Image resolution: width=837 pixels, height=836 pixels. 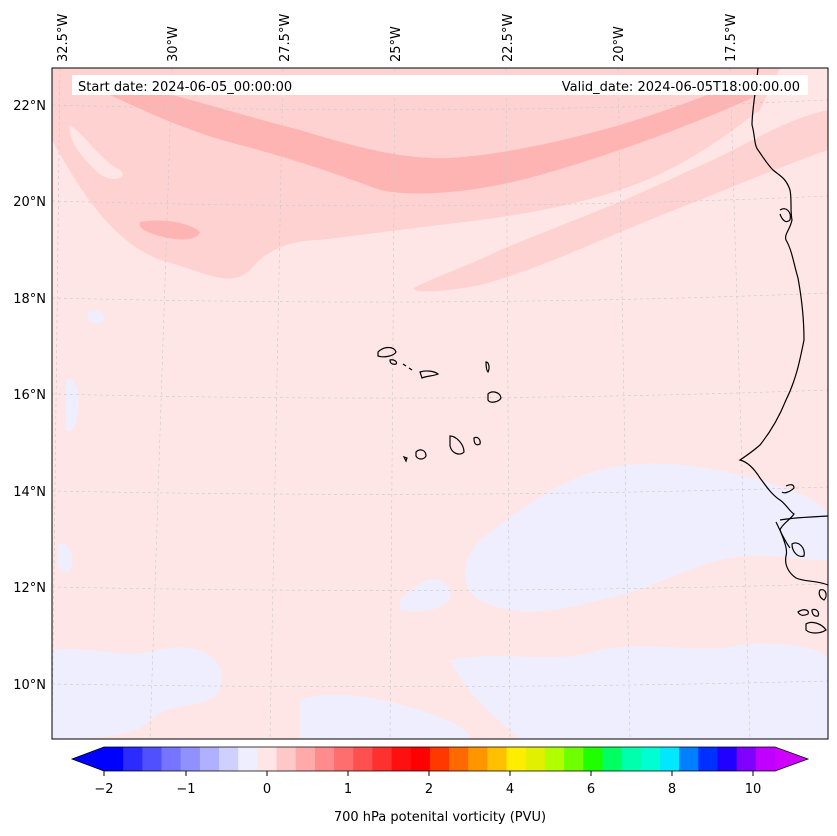 What do you see at coordinates (809, 588) in the screenshot?
I see `bijagos-islands` at bounding box center [809, 588].